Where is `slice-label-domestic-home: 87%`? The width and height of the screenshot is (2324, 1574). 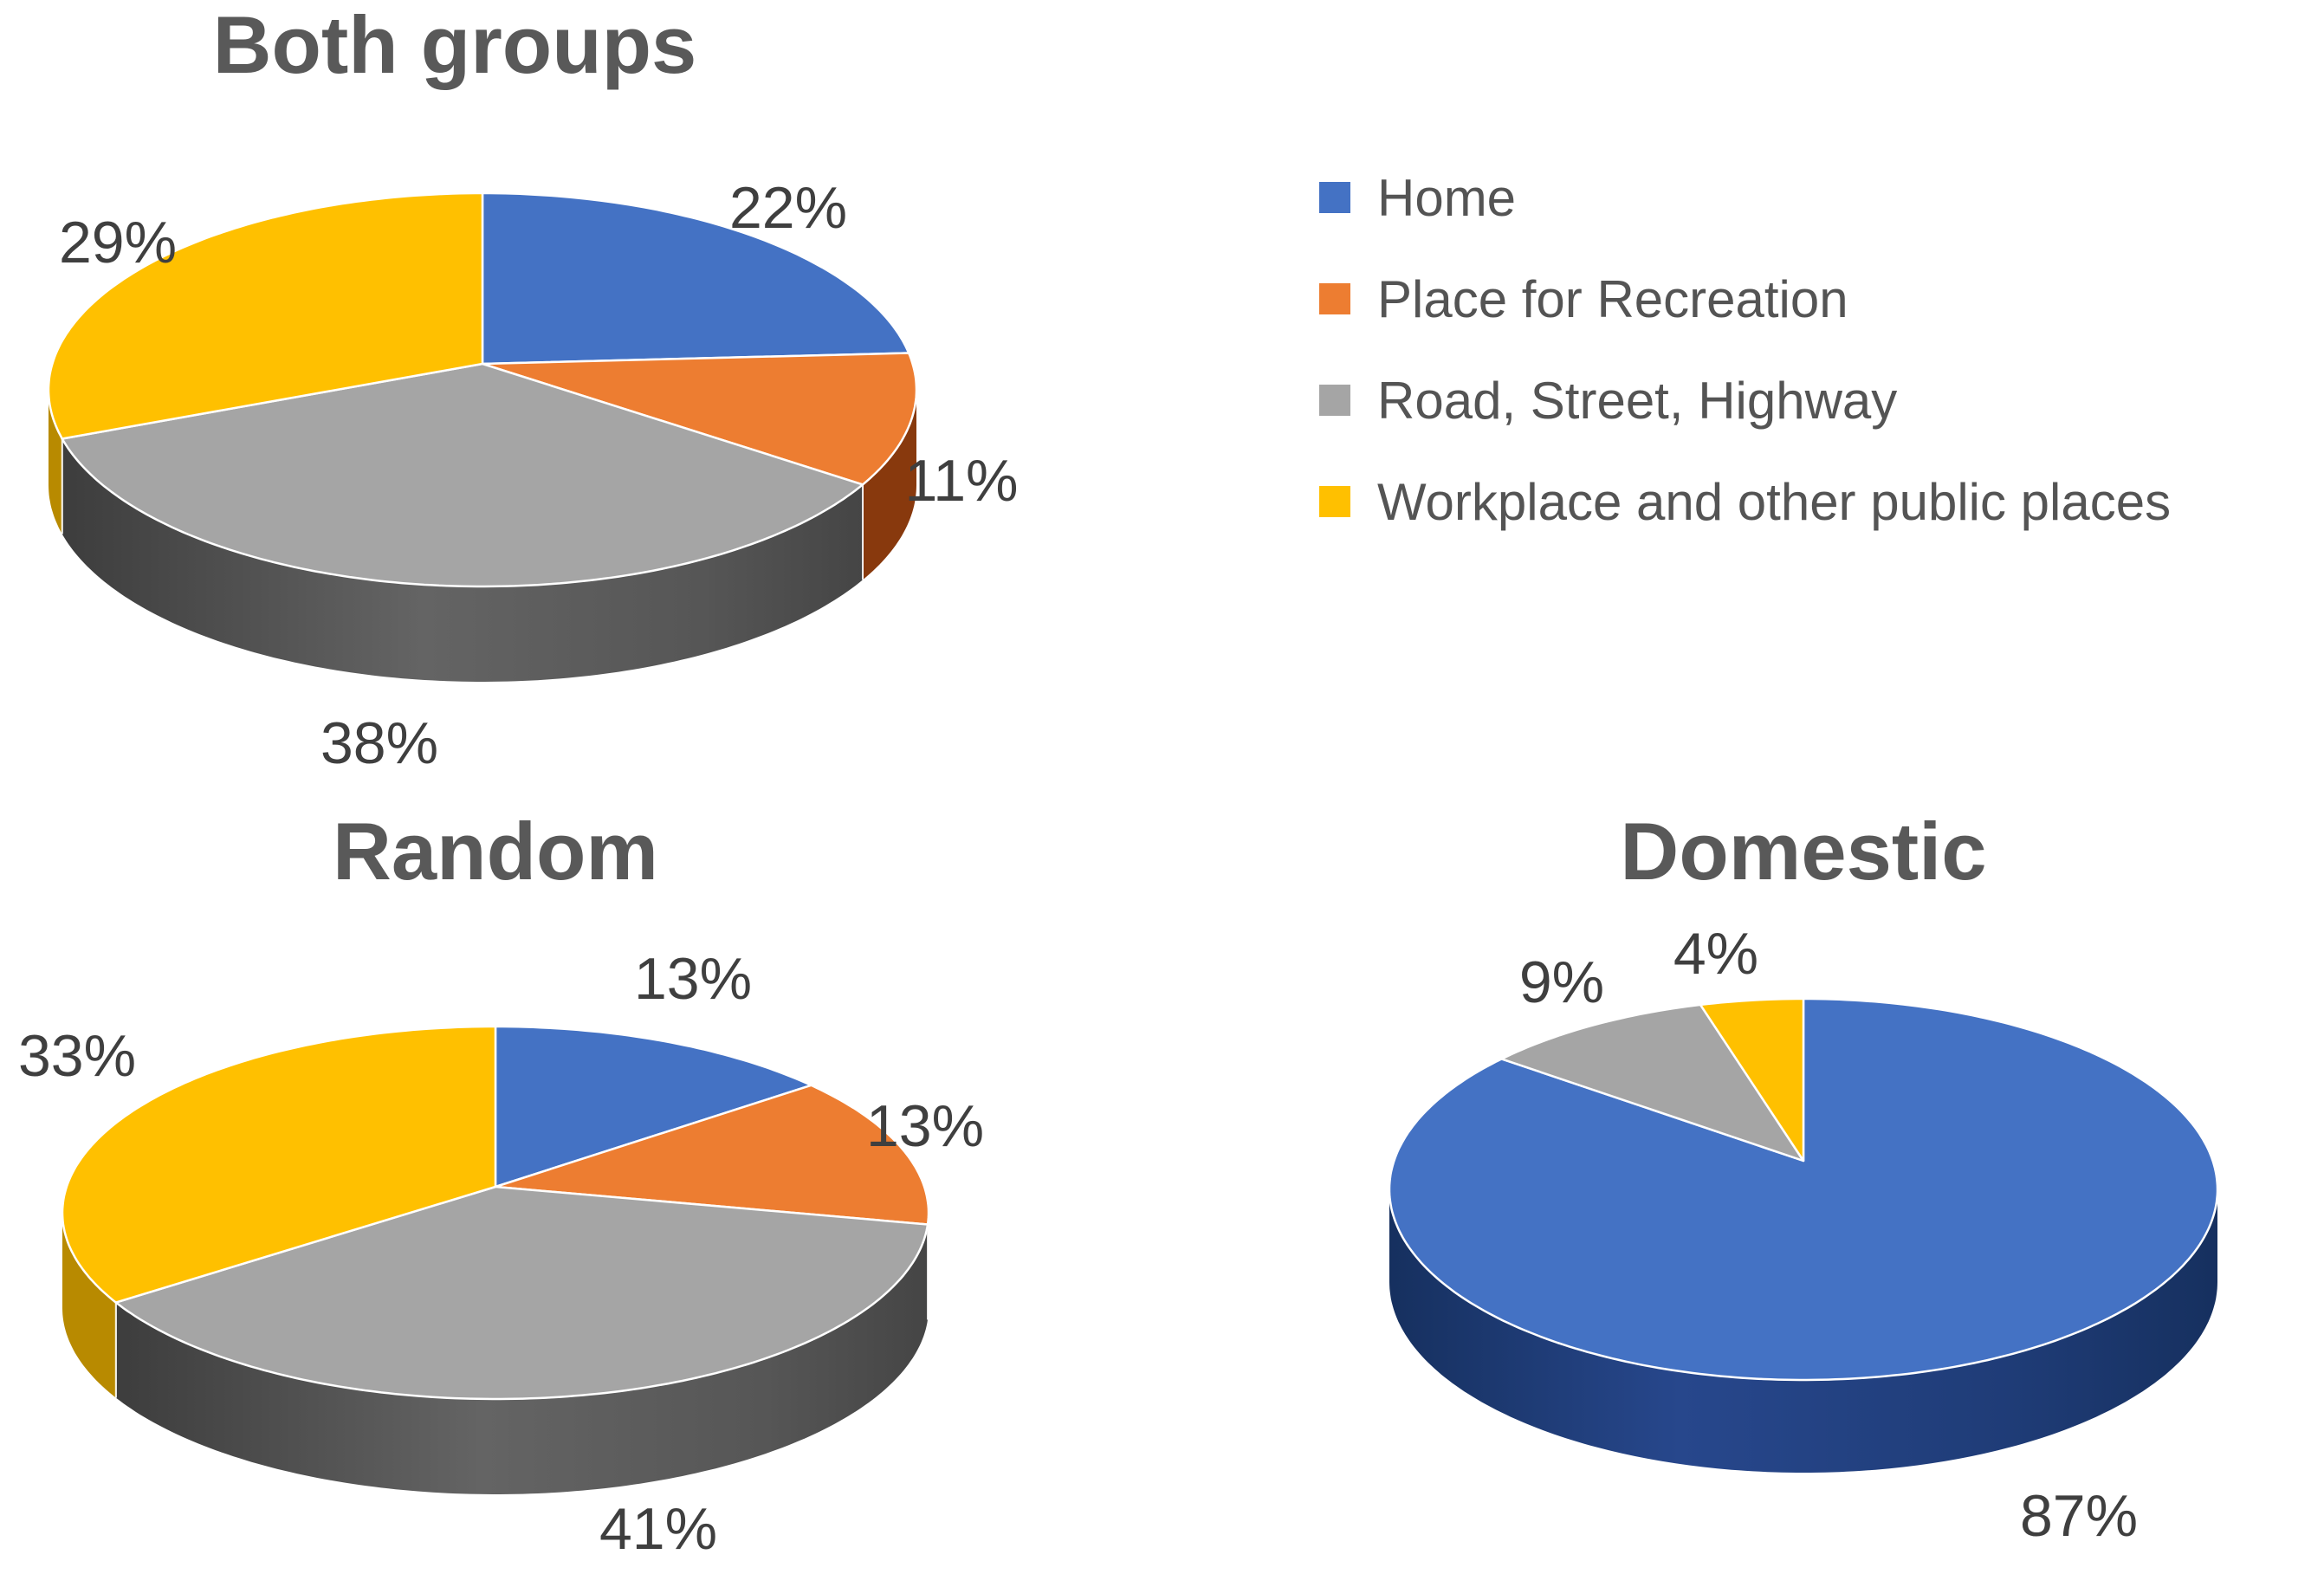
slice-label-domestic-home: 87% is located at coordinates (2079, 1516).